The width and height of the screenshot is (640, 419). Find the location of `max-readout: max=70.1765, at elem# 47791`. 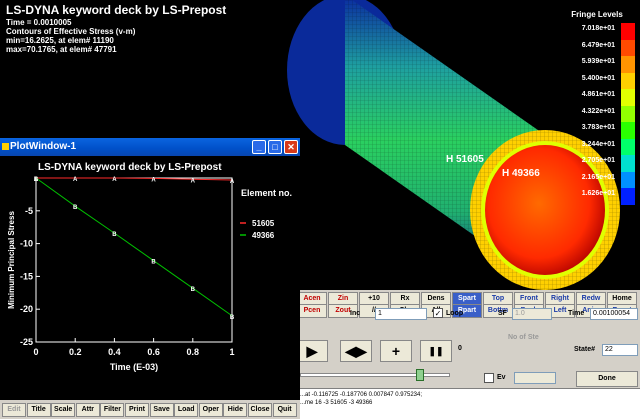

max-readout: max=70.1765, at elem# 47791 is located at coordinates (61, 50).